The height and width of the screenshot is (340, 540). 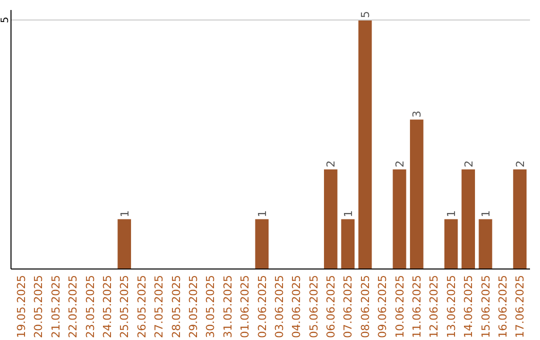 I want to click on x-tick-label: 21.05.2025, so click(x=55, y=306).